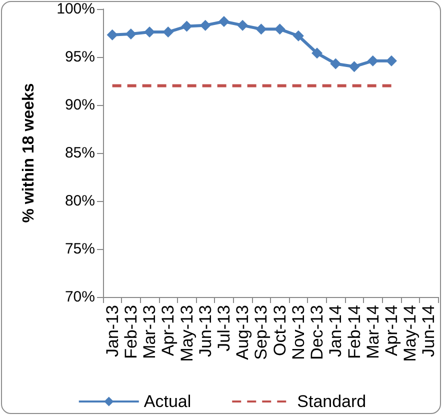  What do you see at coordinates (29, 153) in the screenshot?
I see `y-axis-title: % within 18 weeks` at bounding box center [29, 153].